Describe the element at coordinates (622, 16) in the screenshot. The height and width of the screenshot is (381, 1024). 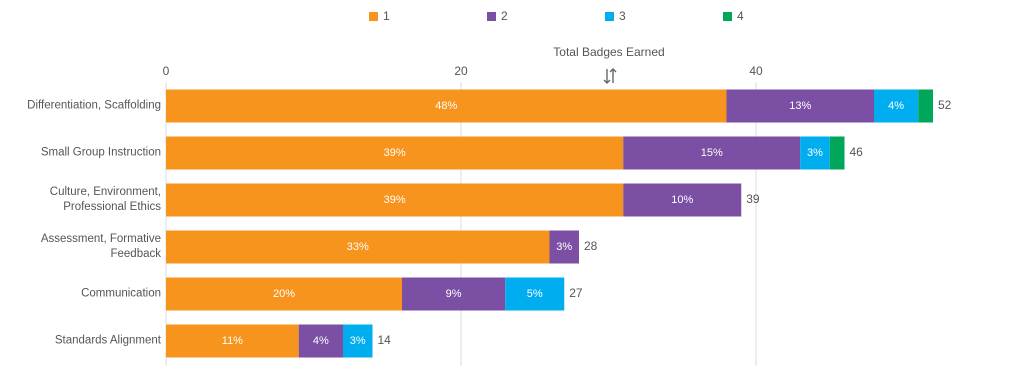
I see `legend-label: 3` at that location.